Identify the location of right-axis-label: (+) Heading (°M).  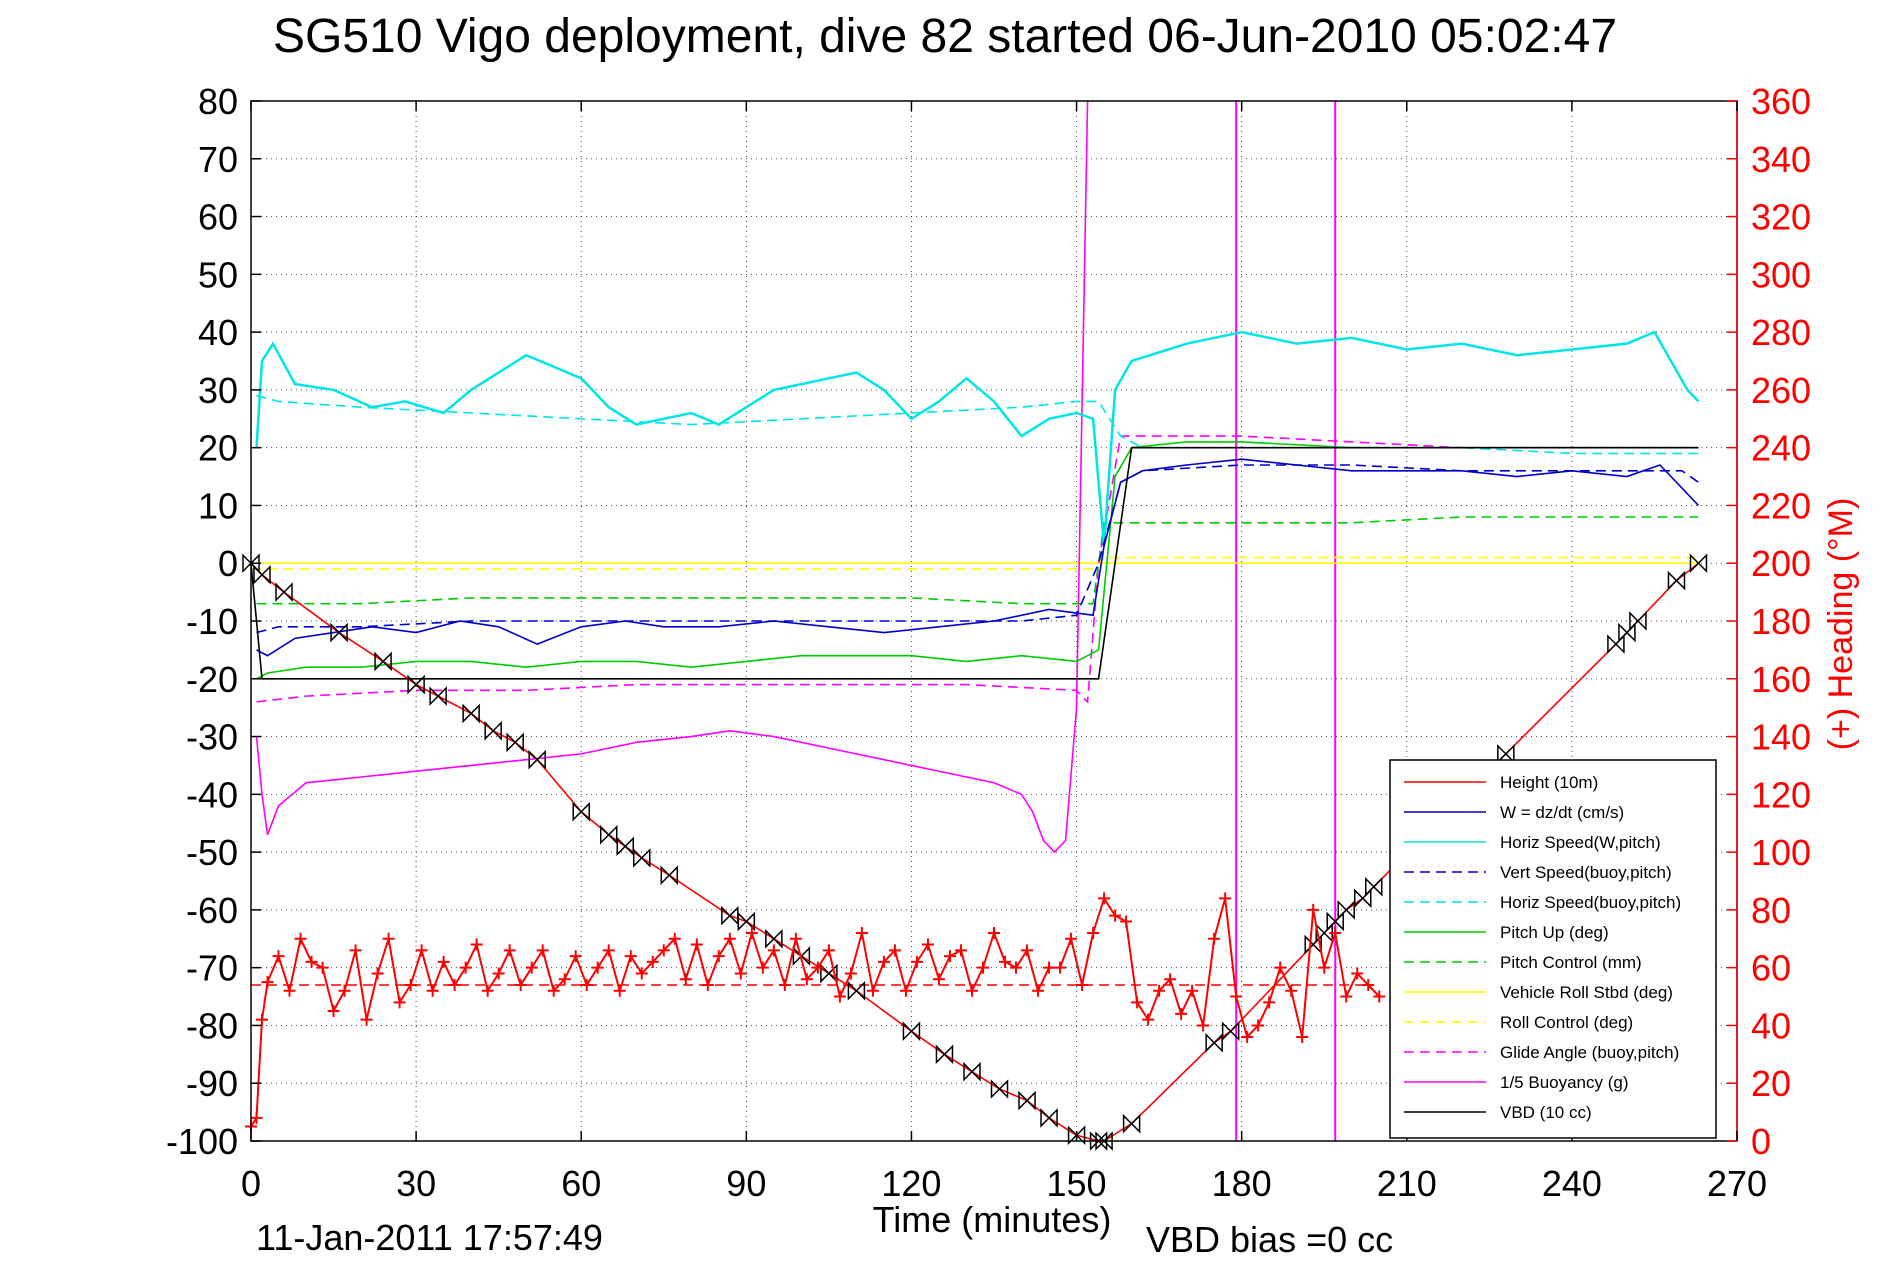
(1841, 624).